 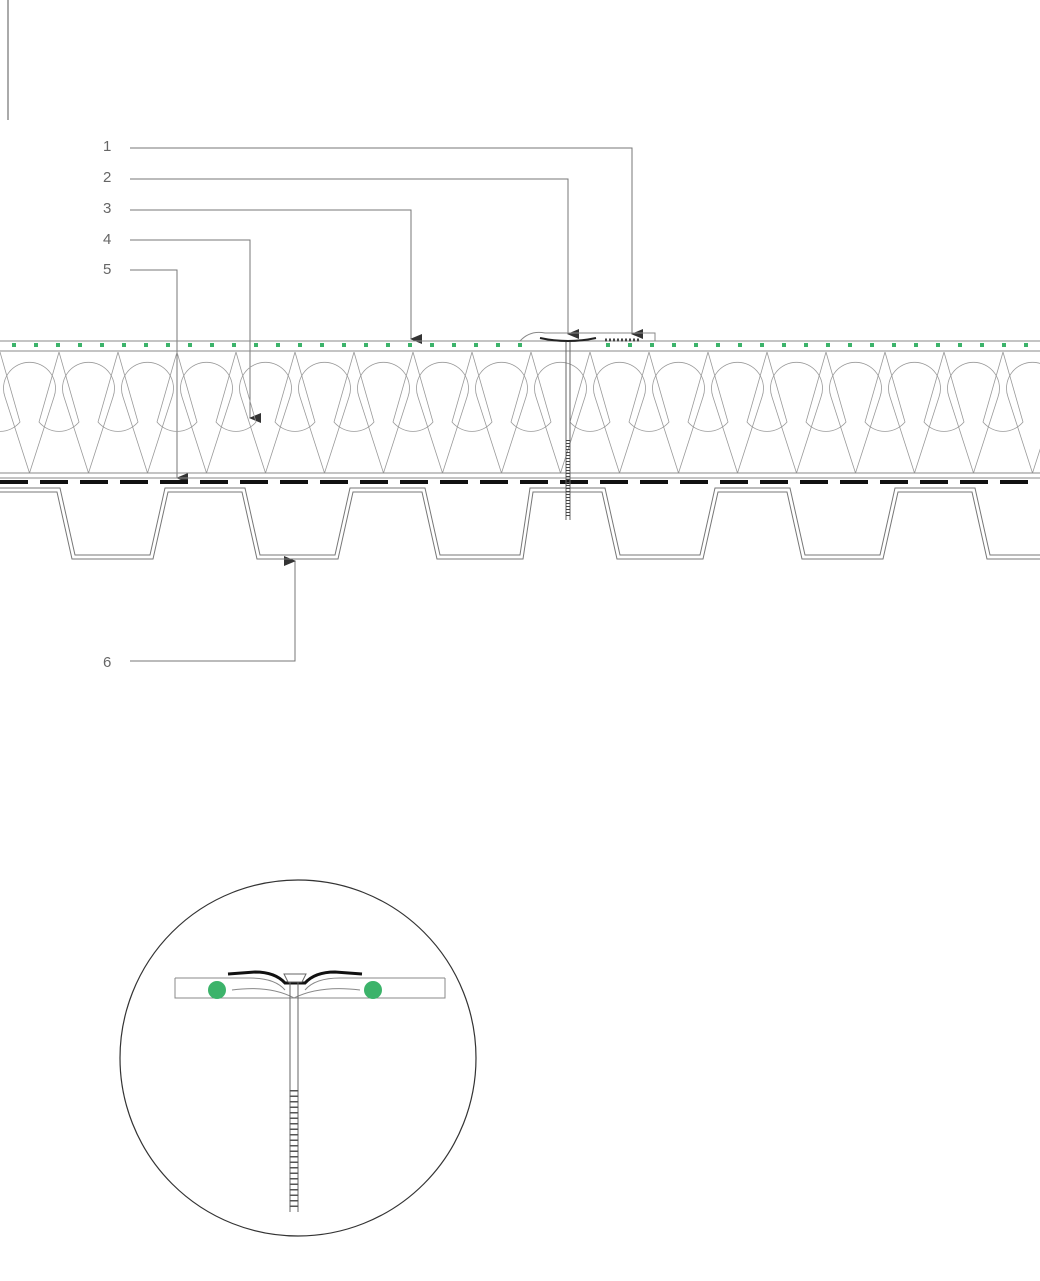 I want to click on label-6: 6, so click(x=107, y=662).